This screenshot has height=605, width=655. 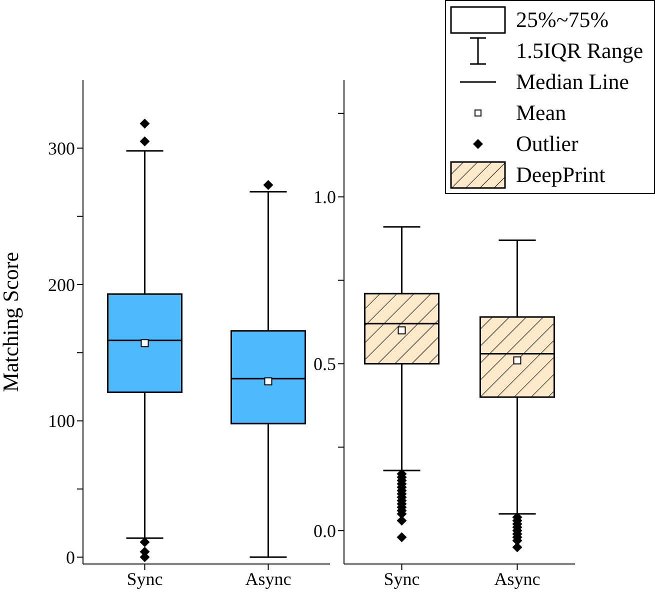 What do you see at coordinates (580, 51) in the screenshot?
I see `text: 1.5IQR Range` at bounding box center [580, 51].